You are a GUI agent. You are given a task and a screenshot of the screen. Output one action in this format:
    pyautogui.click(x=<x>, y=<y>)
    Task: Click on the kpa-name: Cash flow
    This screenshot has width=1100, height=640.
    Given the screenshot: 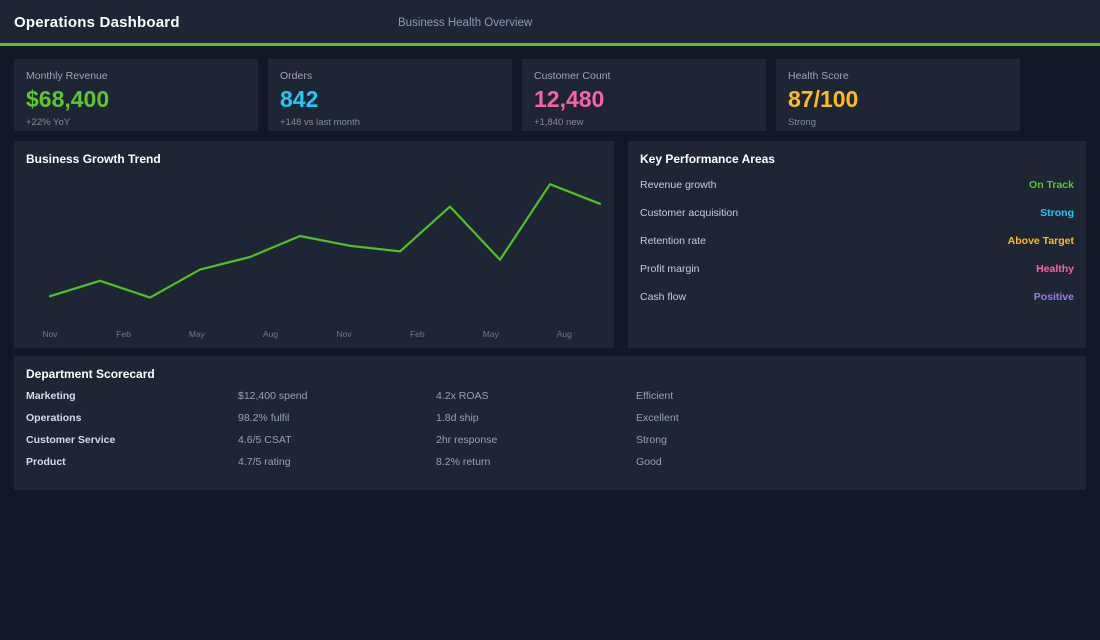 What is the action you would take?
    pyautogui.click(x=663, y=297)
    